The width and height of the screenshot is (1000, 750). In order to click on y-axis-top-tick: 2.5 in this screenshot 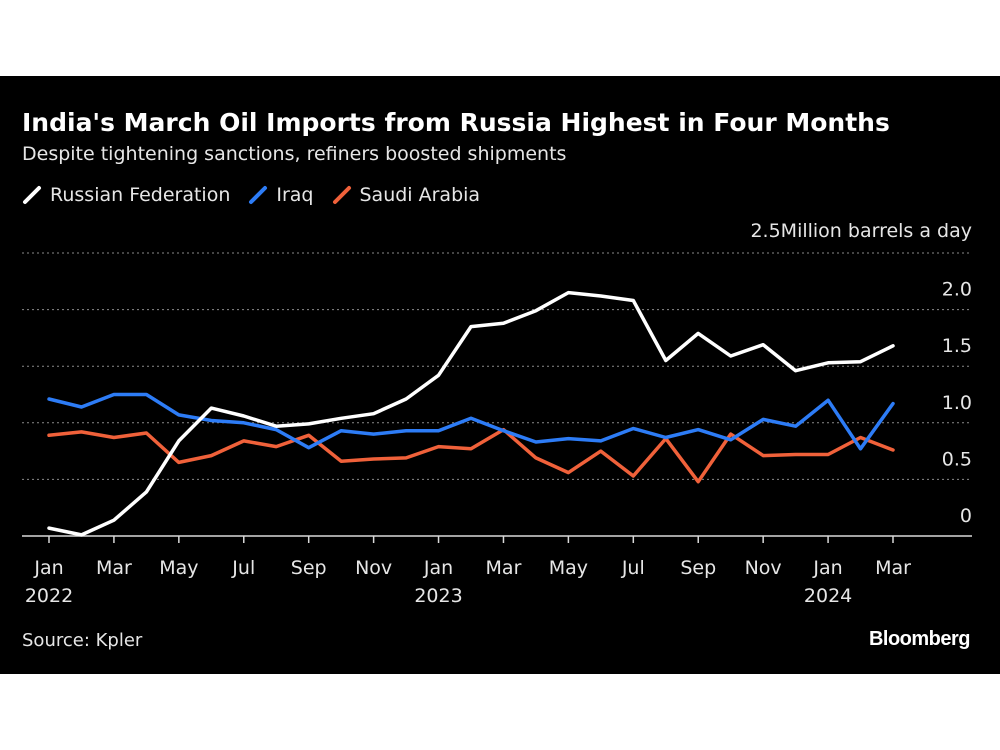, I will do `click(765, 231)`.